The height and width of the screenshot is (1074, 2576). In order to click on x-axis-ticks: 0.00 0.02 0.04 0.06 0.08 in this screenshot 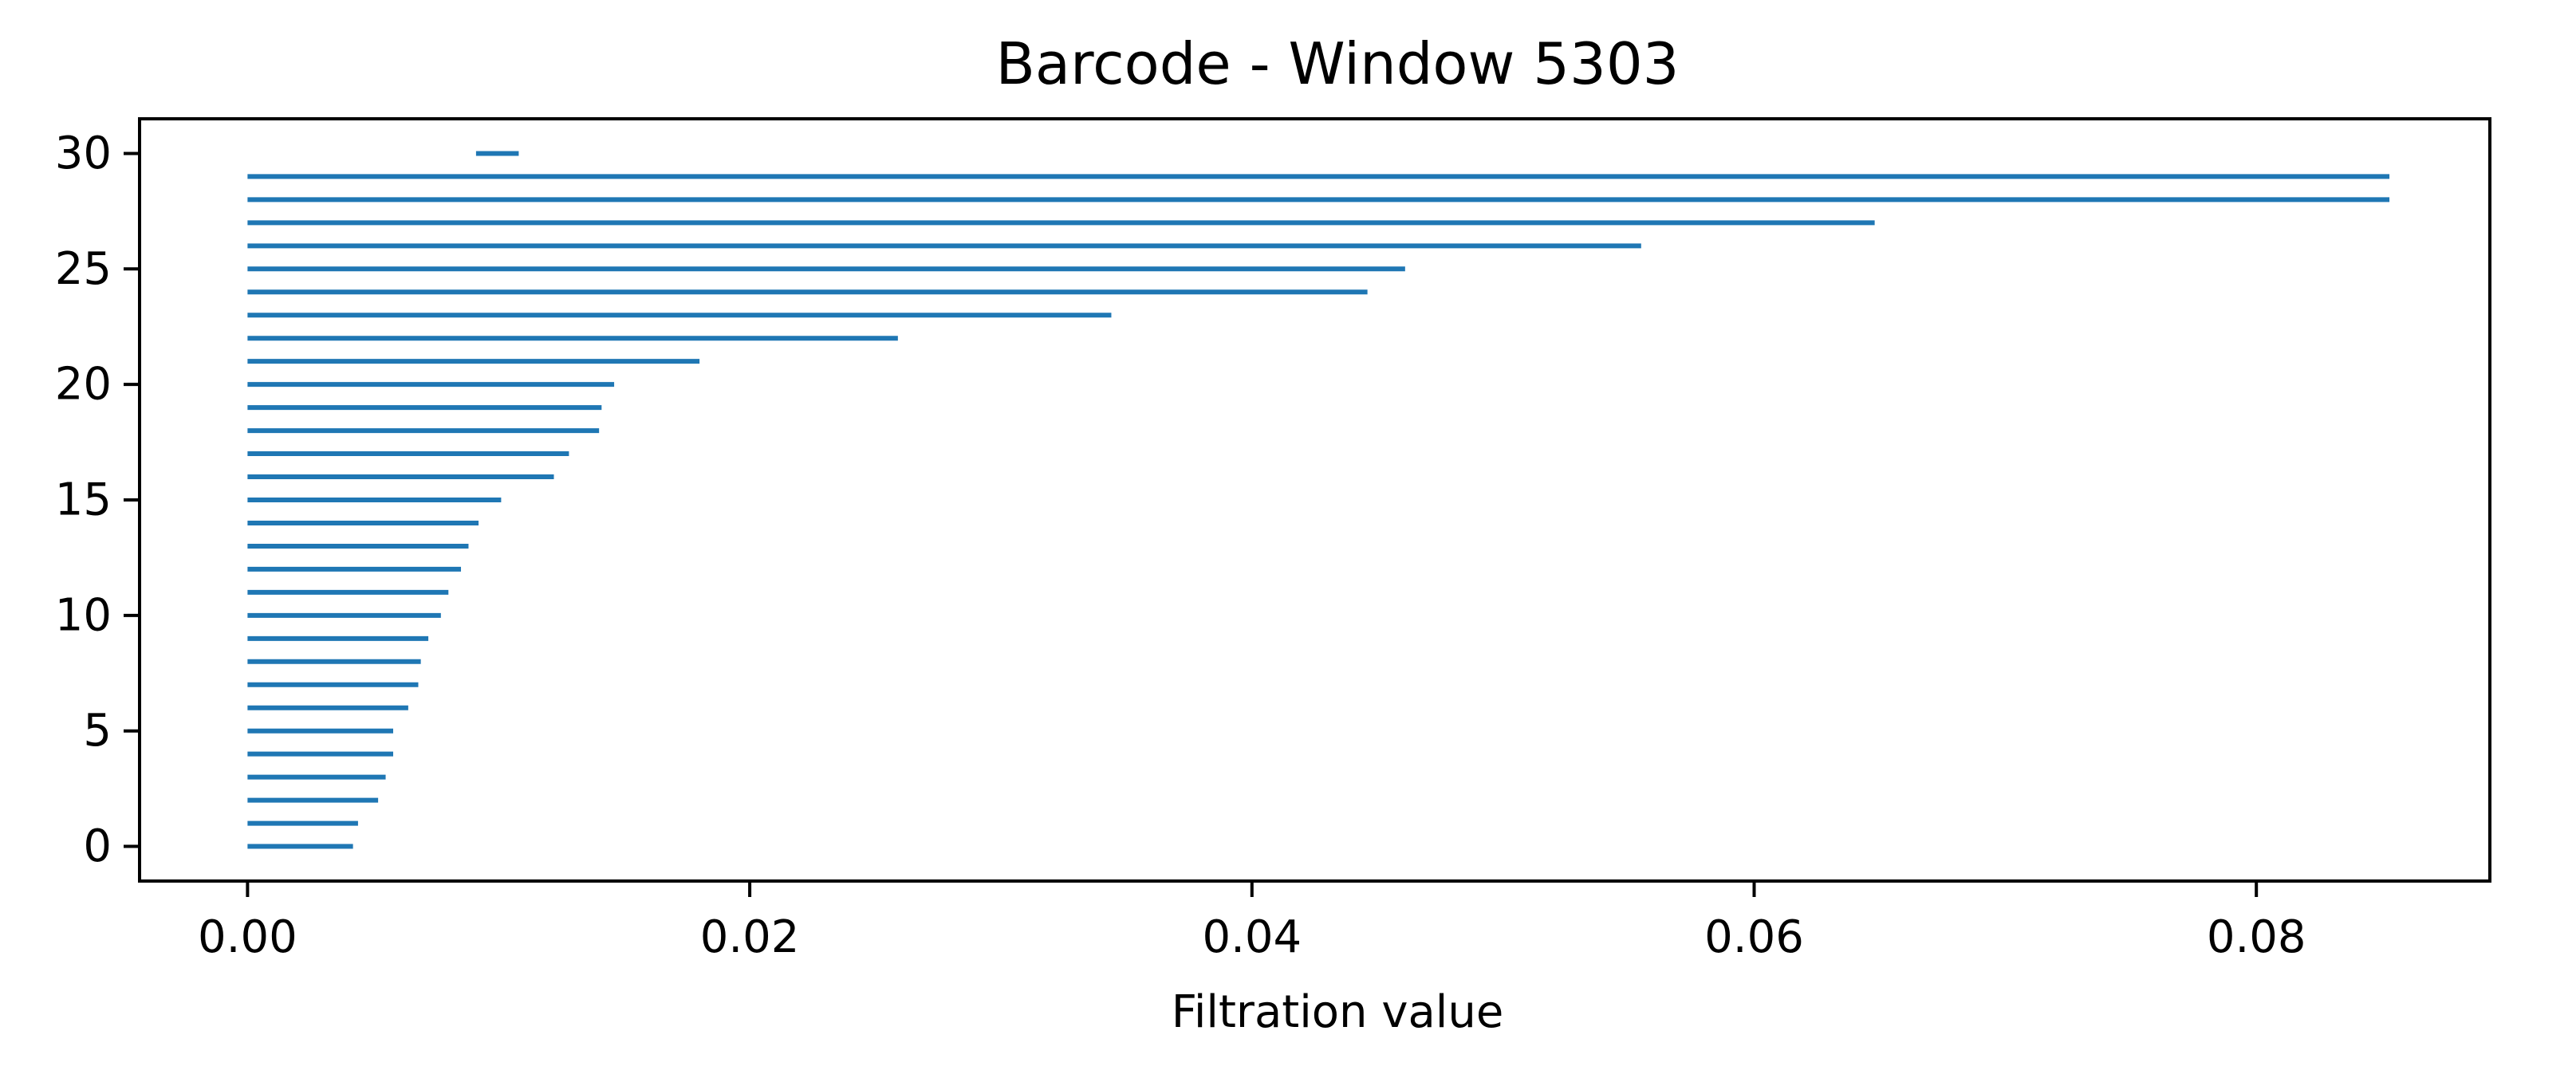, I will do `click(1252, 922)`.